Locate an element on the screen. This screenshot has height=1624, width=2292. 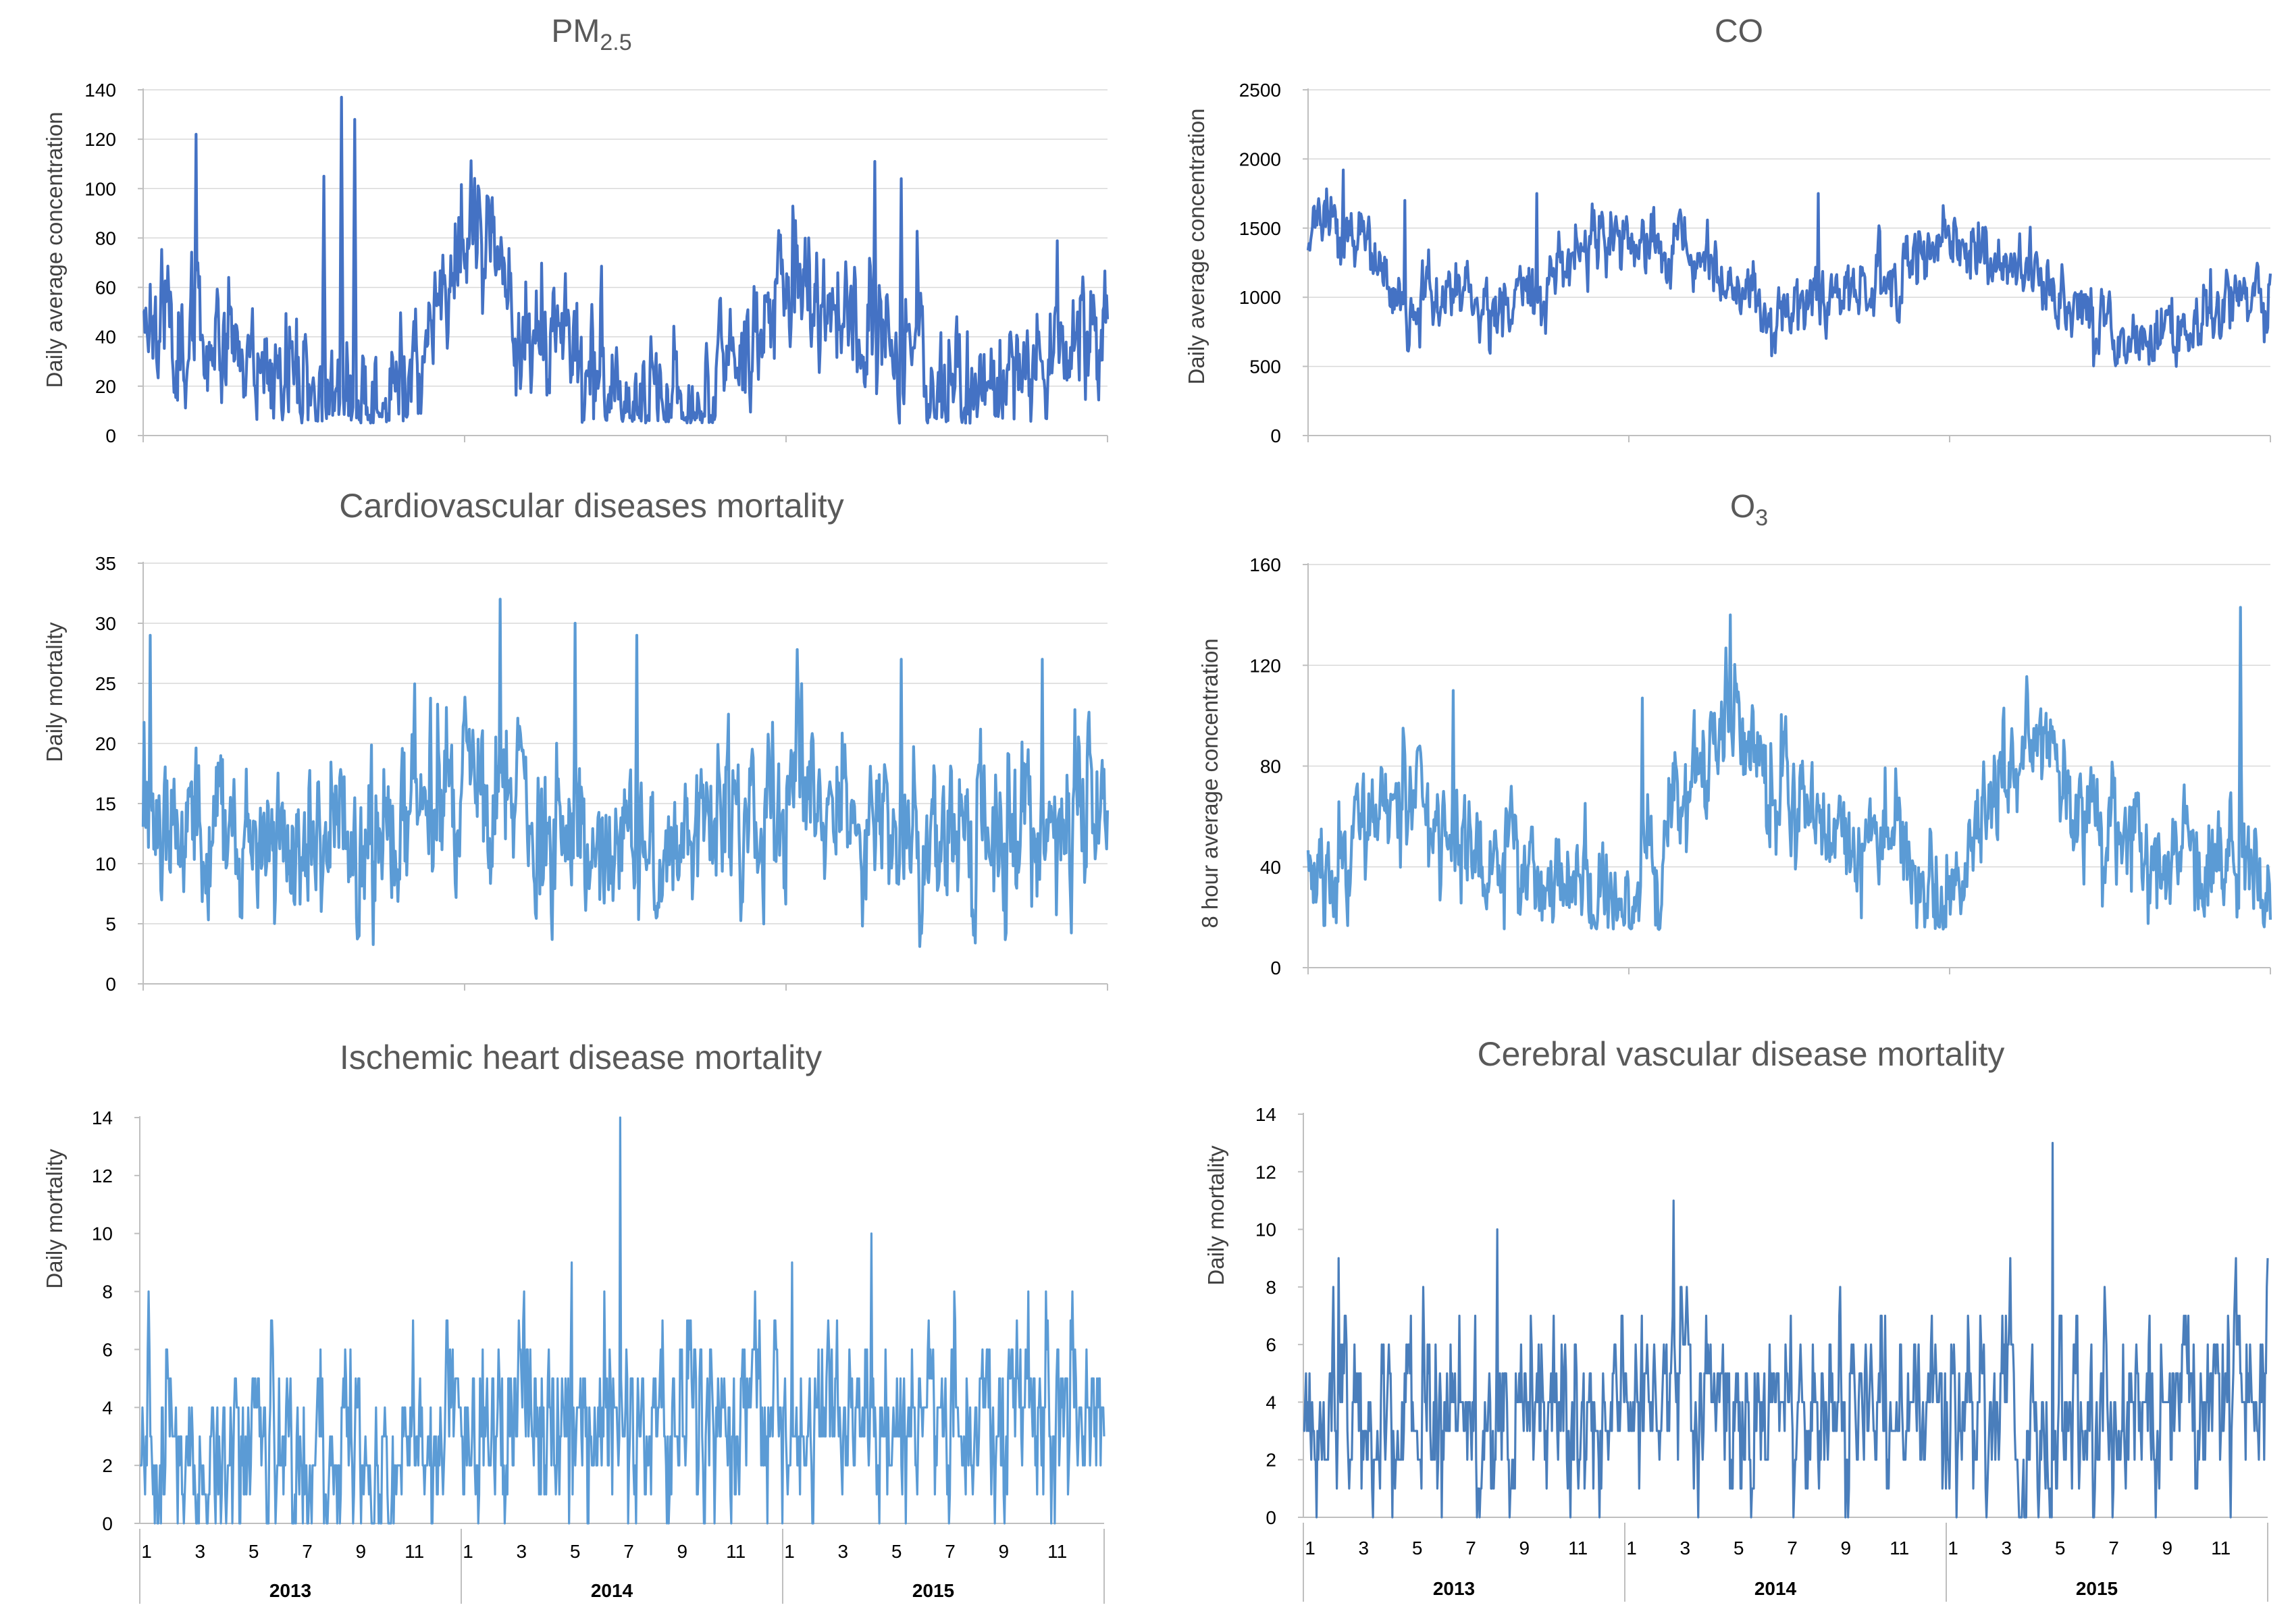
x-year-label: 2013 is located at coordinates (290, 1590).